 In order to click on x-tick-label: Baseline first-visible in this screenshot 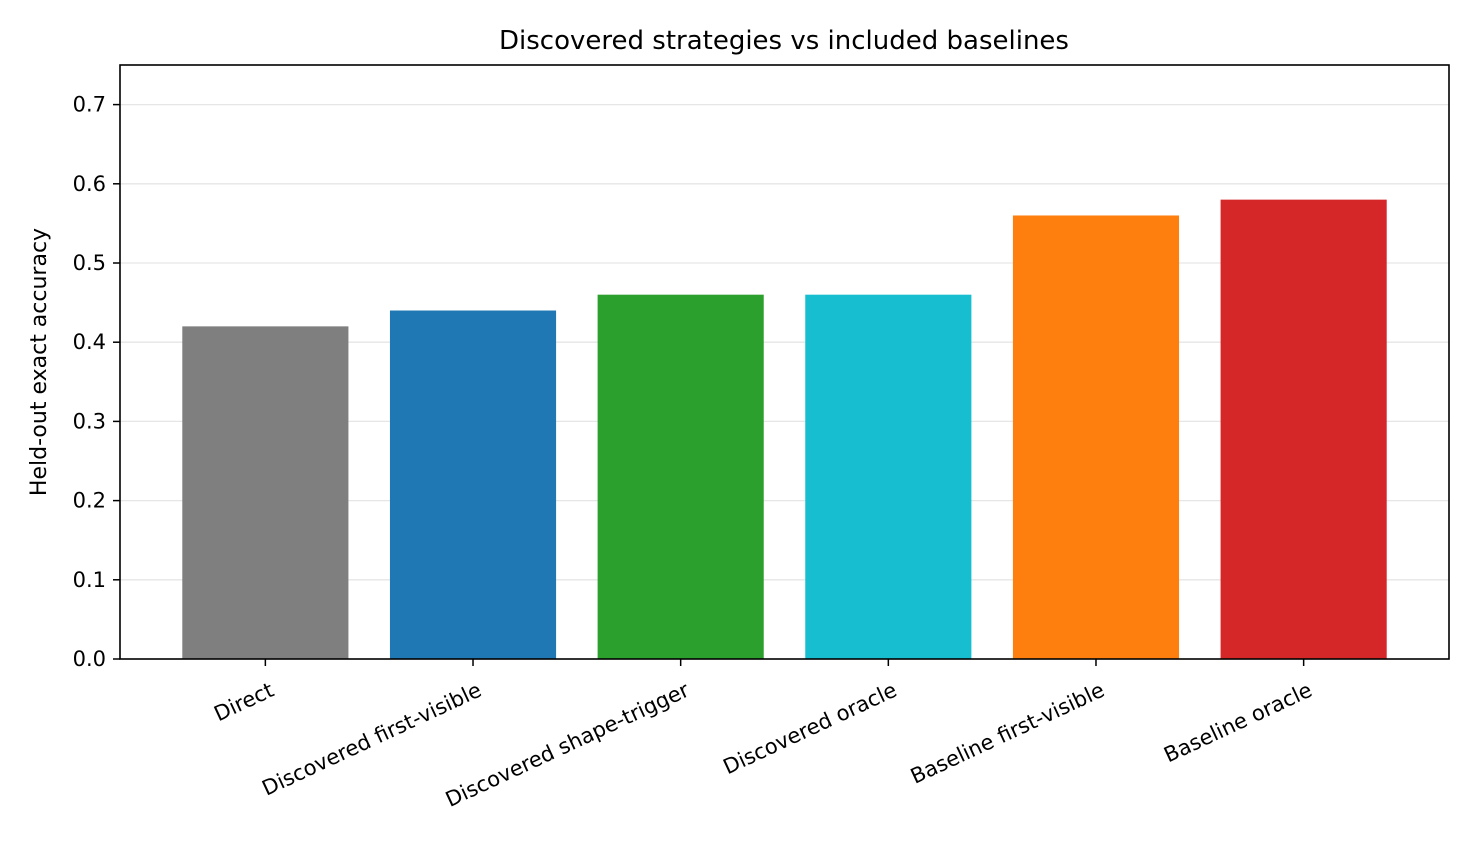, I will do `click(1007, 733)`.